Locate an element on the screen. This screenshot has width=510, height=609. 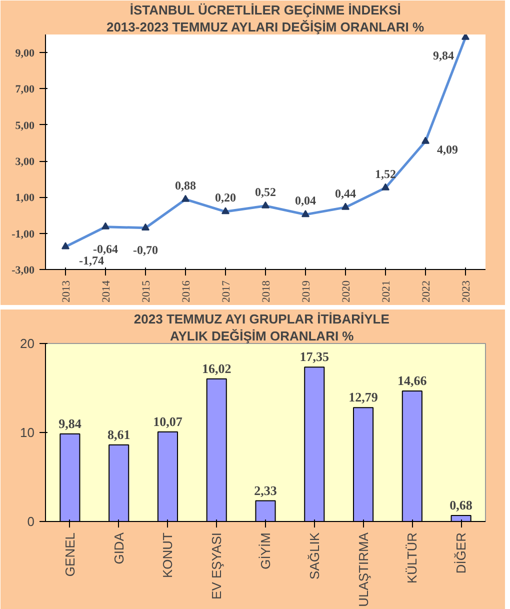
x-tick-label: 2020 is located at coordinates (346, 291).